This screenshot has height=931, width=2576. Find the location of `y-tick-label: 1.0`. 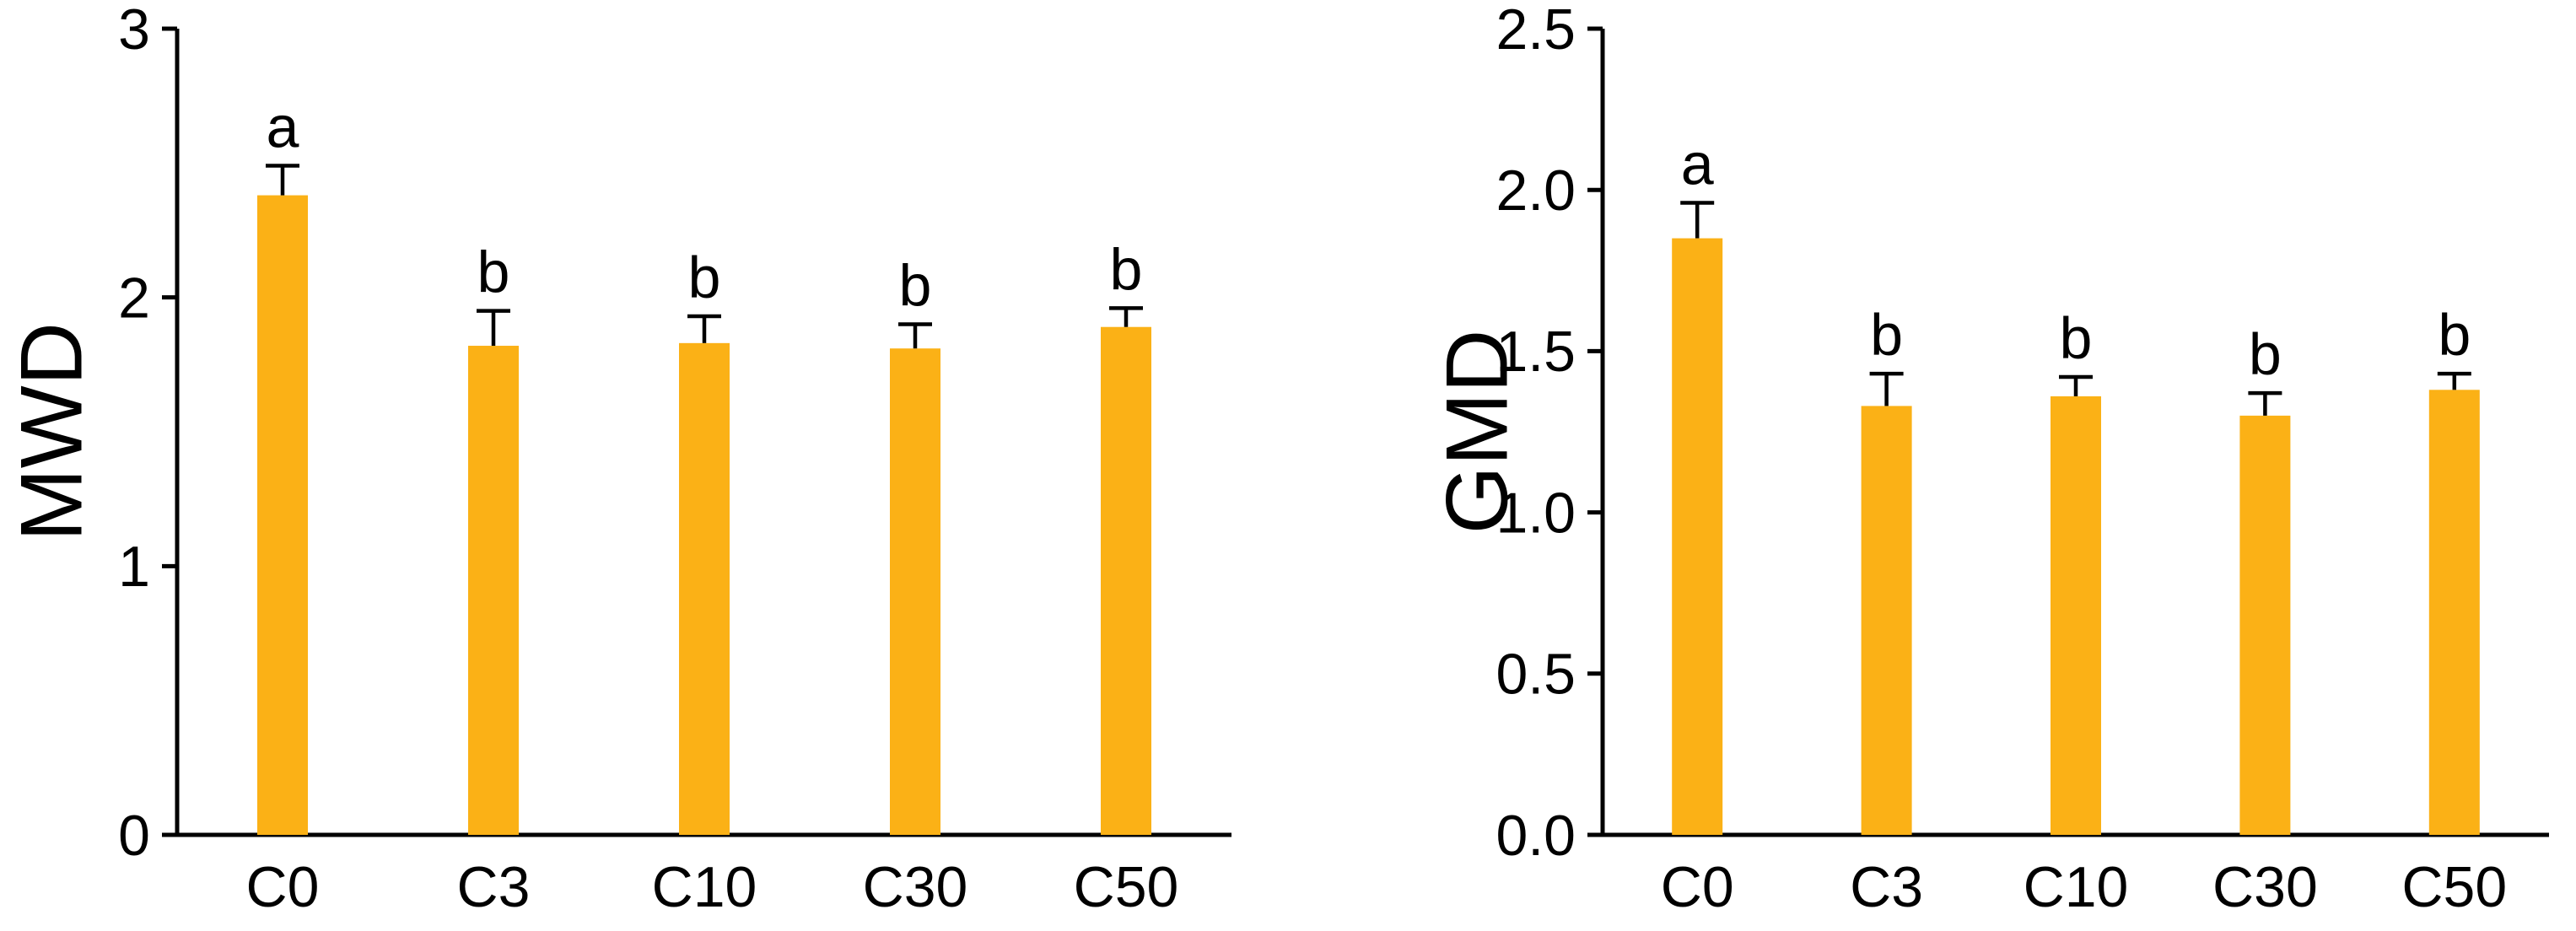

y-tick-label: 1.0 is located at coordinates (1535, 513).